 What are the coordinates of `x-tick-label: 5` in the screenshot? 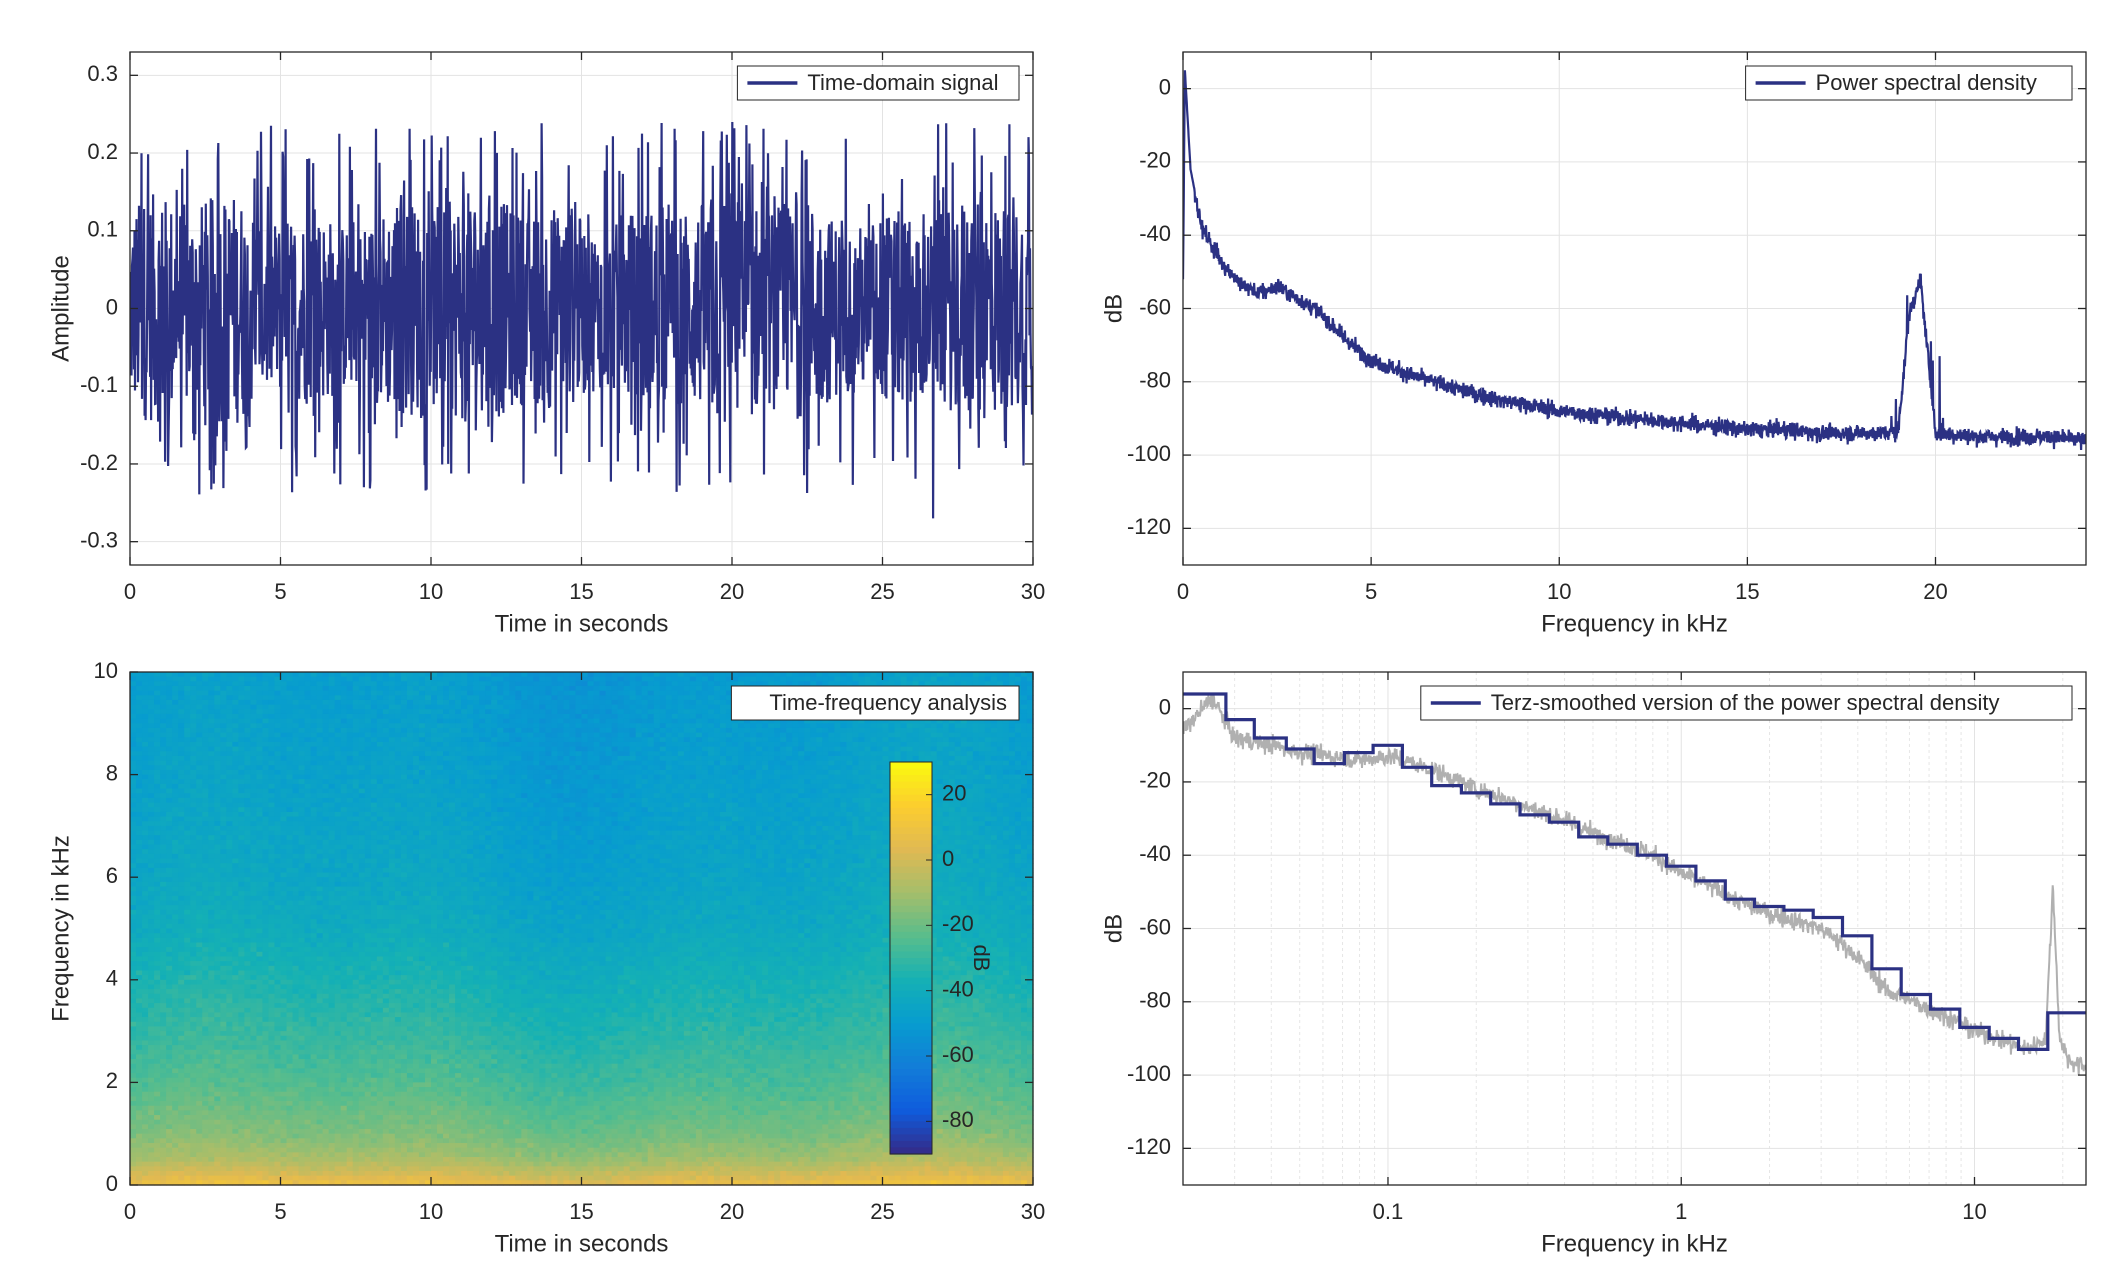 It's located at (1371, 591).